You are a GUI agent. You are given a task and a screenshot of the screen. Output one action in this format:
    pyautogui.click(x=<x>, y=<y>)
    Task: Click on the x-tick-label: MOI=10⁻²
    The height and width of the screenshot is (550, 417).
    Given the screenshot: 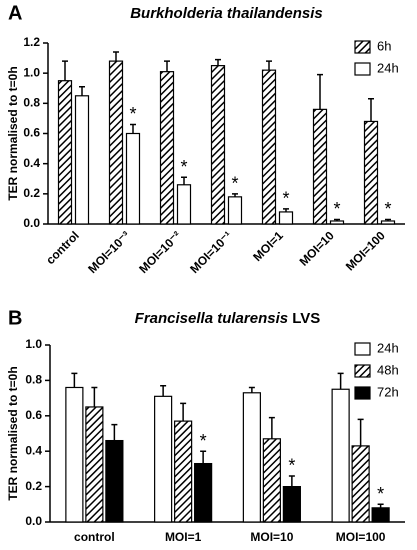 What is the action you would take?
    pyautogui.click(x=160, y=252)
    